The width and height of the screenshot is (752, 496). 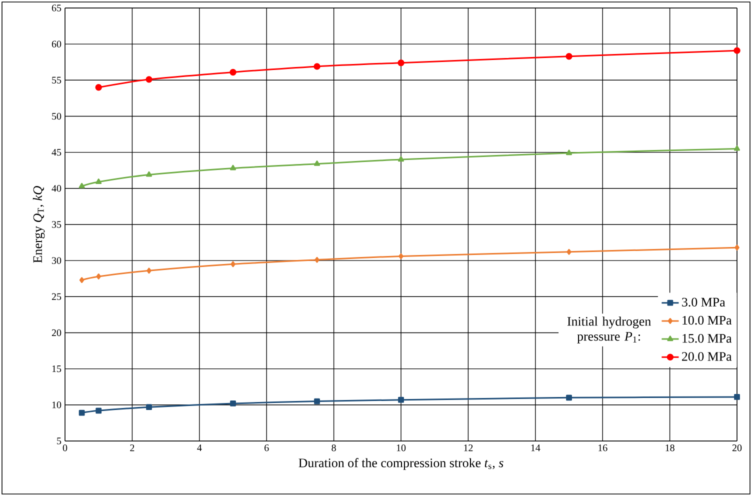 What do you see at coordinates (468, 448) in the screenshot?
I see `x-tick-label: 12` at bounding box center [468, 448].